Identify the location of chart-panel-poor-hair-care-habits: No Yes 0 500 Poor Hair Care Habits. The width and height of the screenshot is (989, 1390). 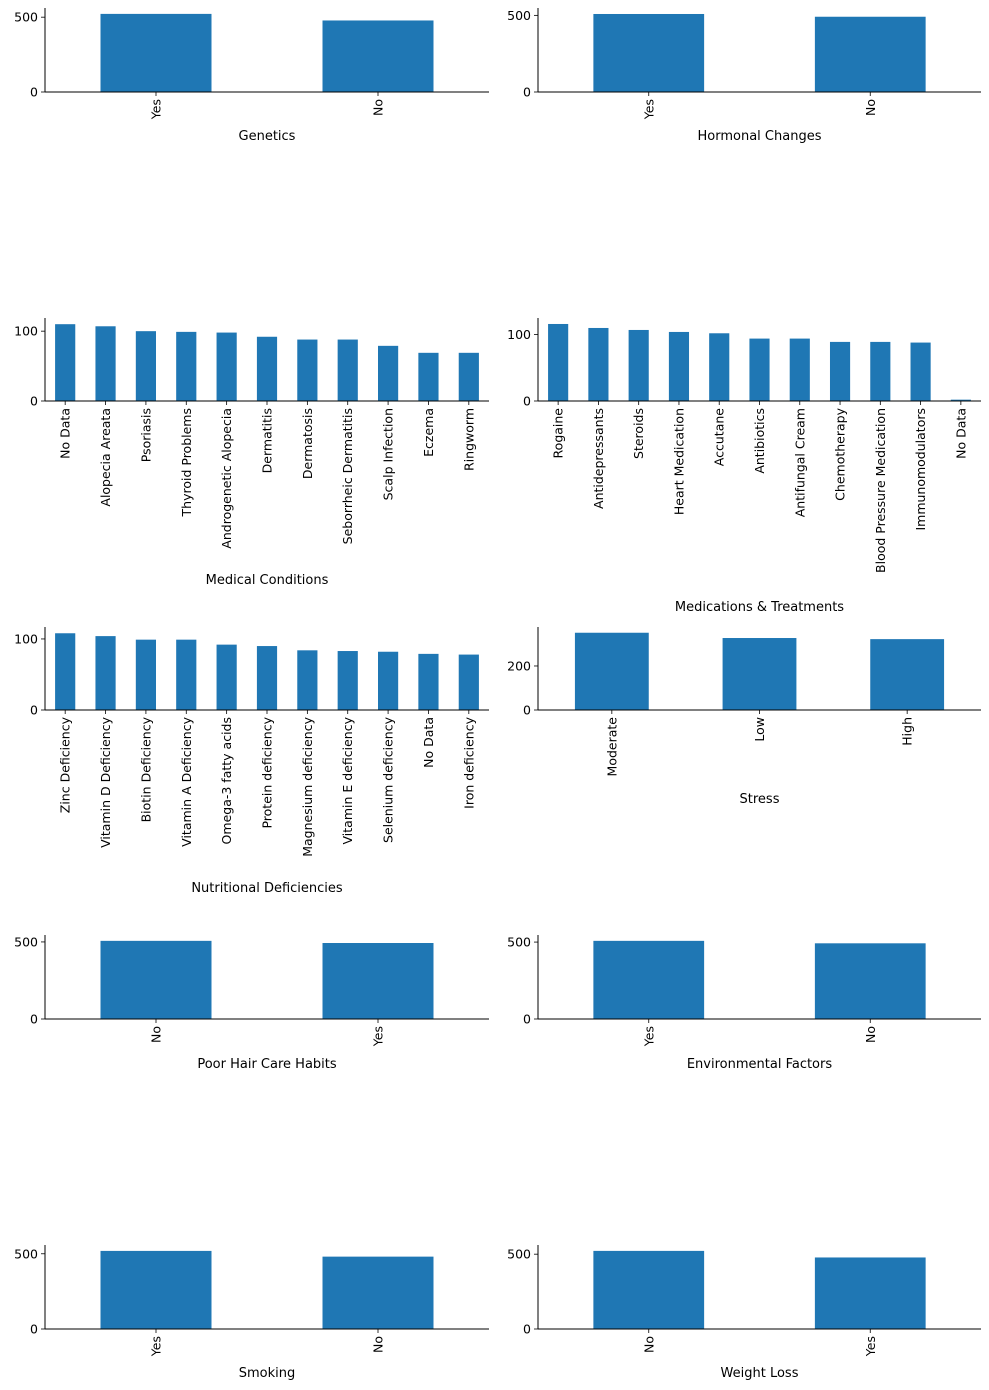
(251, 1003).